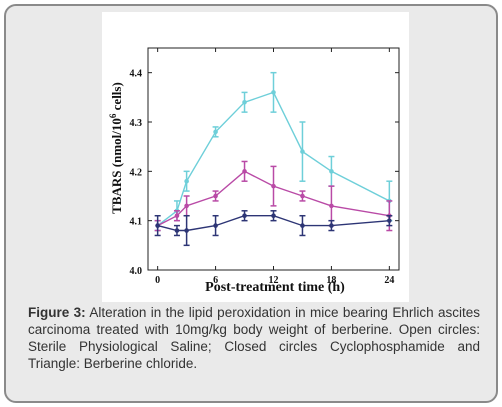 This screenshot has height=407, width=502. What do you see at coordinates (331, 280) in the screenshot?
I see `x-tick-label: 18` at bounding box center [331, 280].